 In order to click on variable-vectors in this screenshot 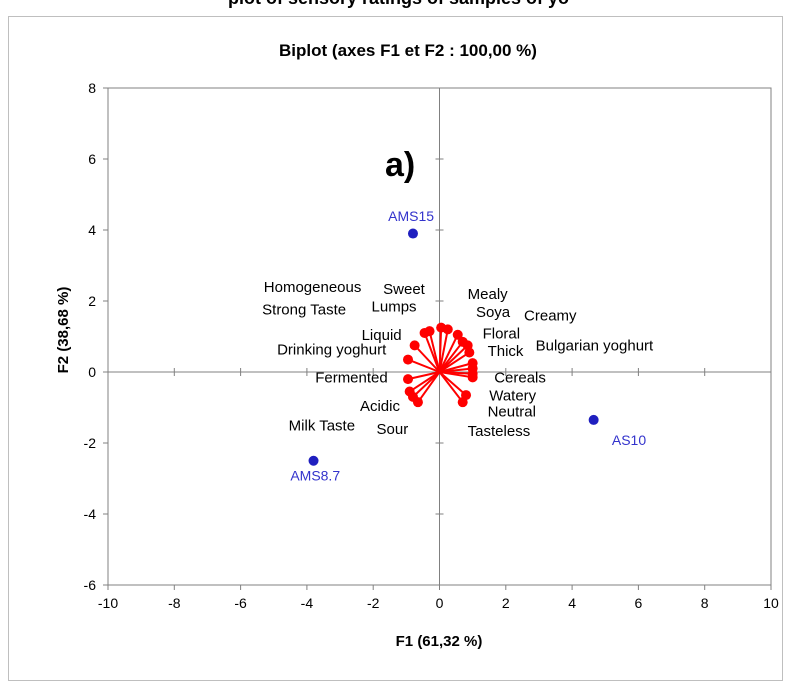, I will do `click(440, 365)`.